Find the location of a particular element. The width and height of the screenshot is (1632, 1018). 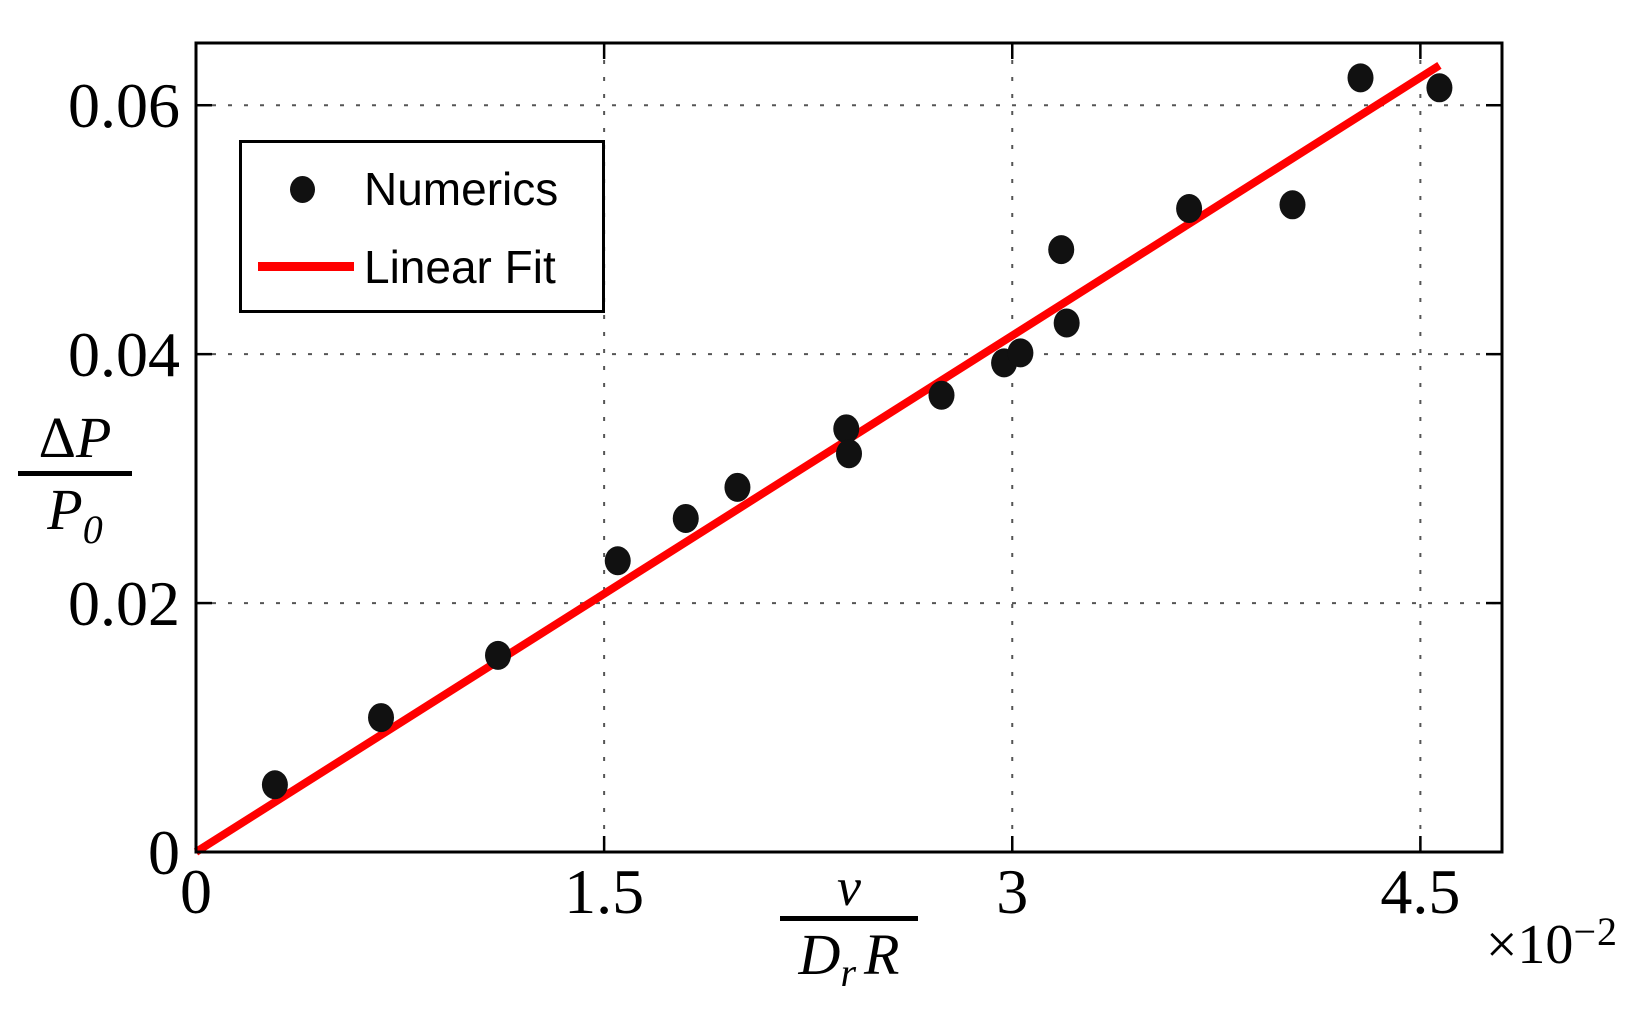

legend: Numerics Linear Fit is located at coordinates (422, 226).